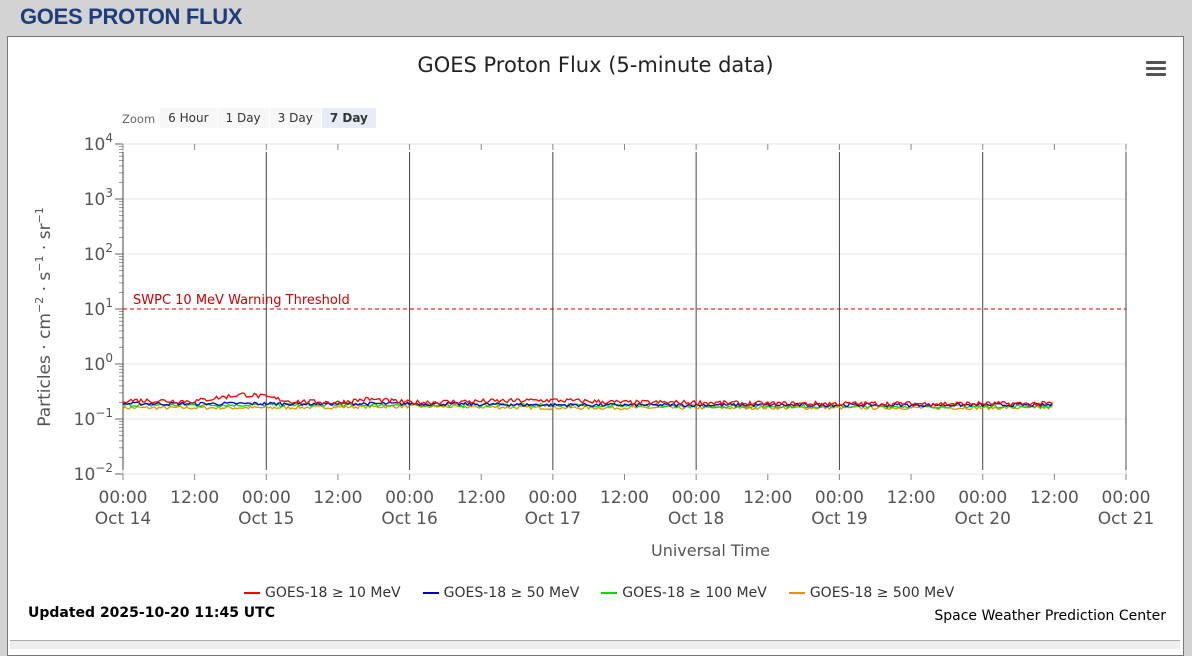 The width and height of the screenshot is (1192, 656). What do you see at coordinates (409, 519) in the screenshot?
I see `x-tick-label-date: Oct 16` at bounding box center [409, 519].